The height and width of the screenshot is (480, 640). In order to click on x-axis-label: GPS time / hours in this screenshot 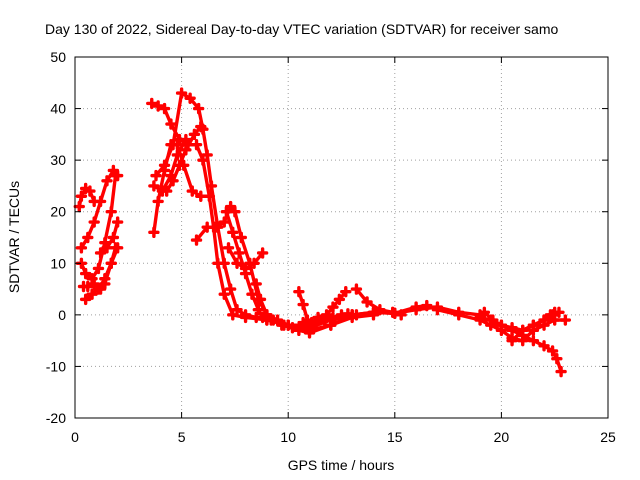, I will do `click(341, 465)`.